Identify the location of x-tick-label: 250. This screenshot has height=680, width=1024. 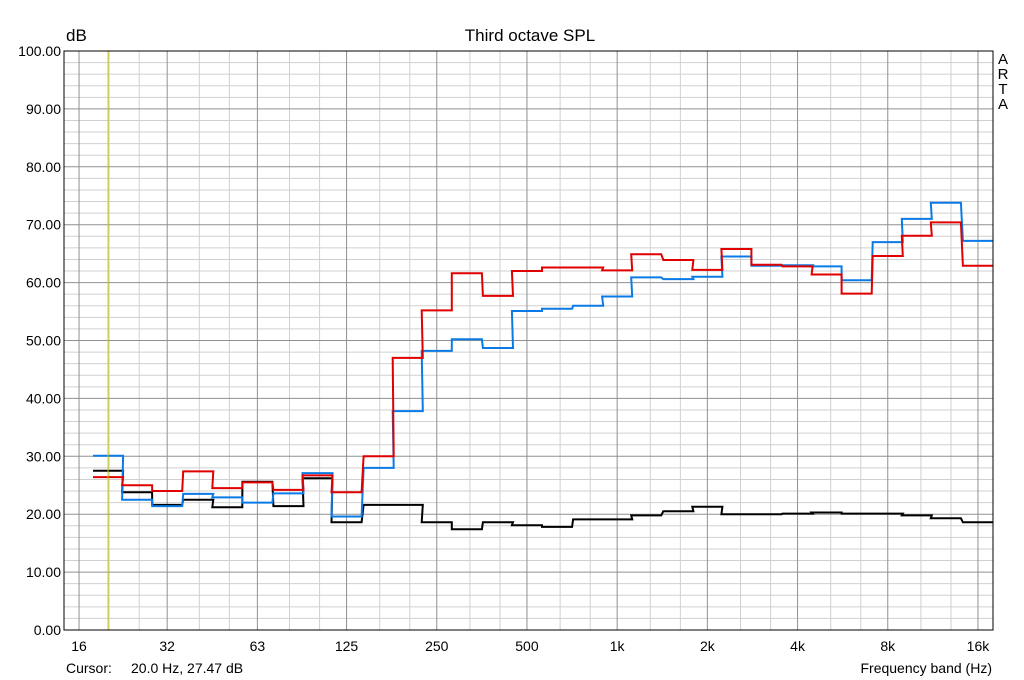
(437, 646).